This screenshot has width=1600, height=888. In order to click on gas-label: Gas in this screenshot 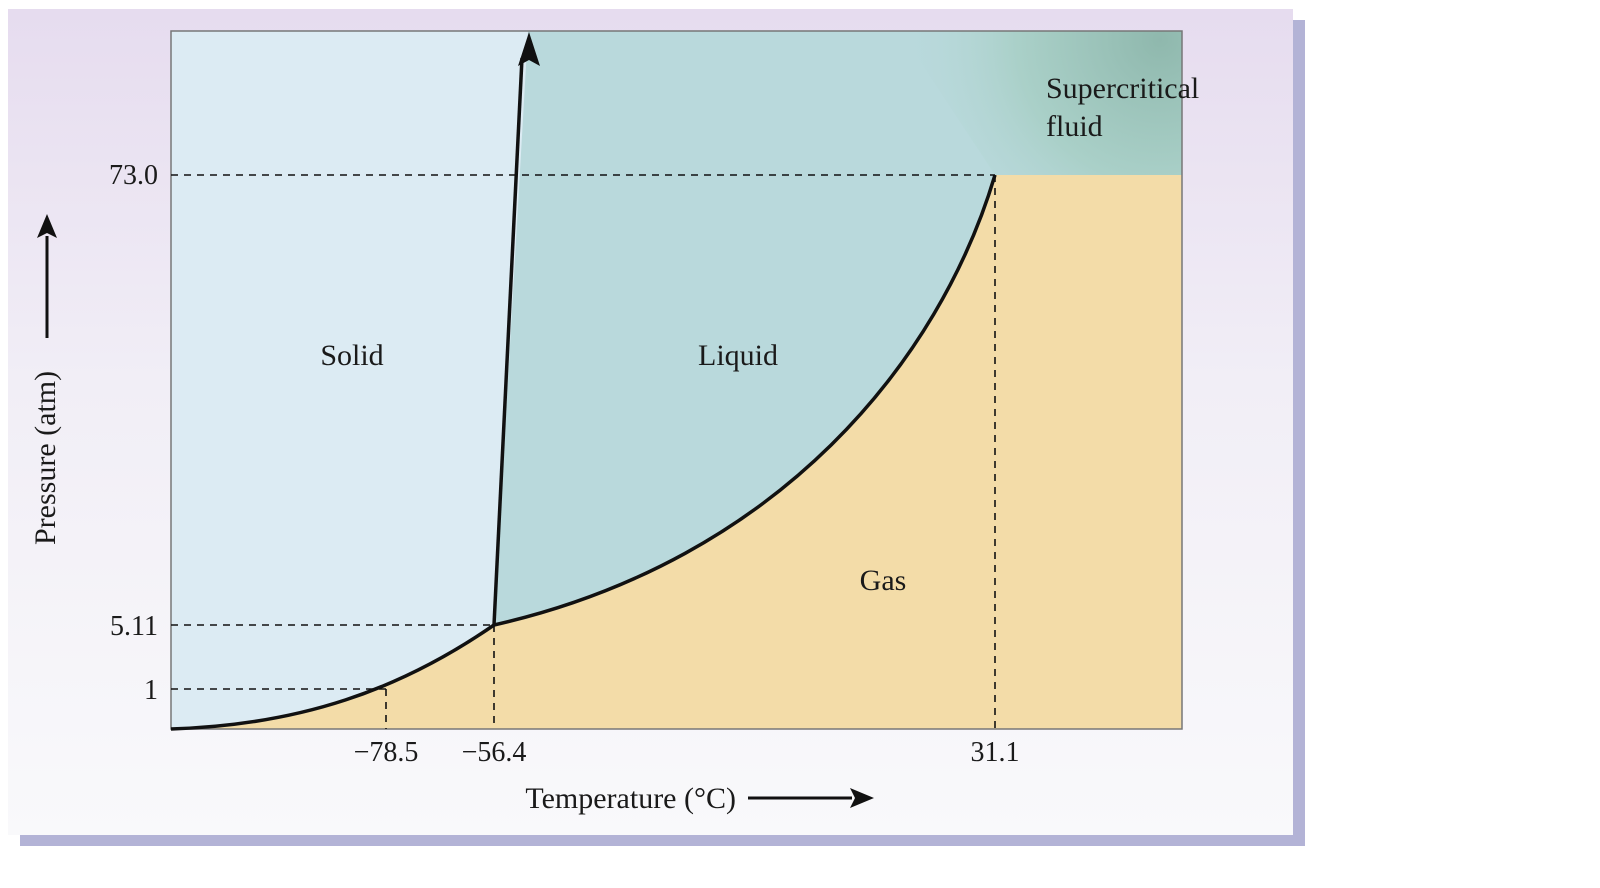, I will do `click(883, 580)`.